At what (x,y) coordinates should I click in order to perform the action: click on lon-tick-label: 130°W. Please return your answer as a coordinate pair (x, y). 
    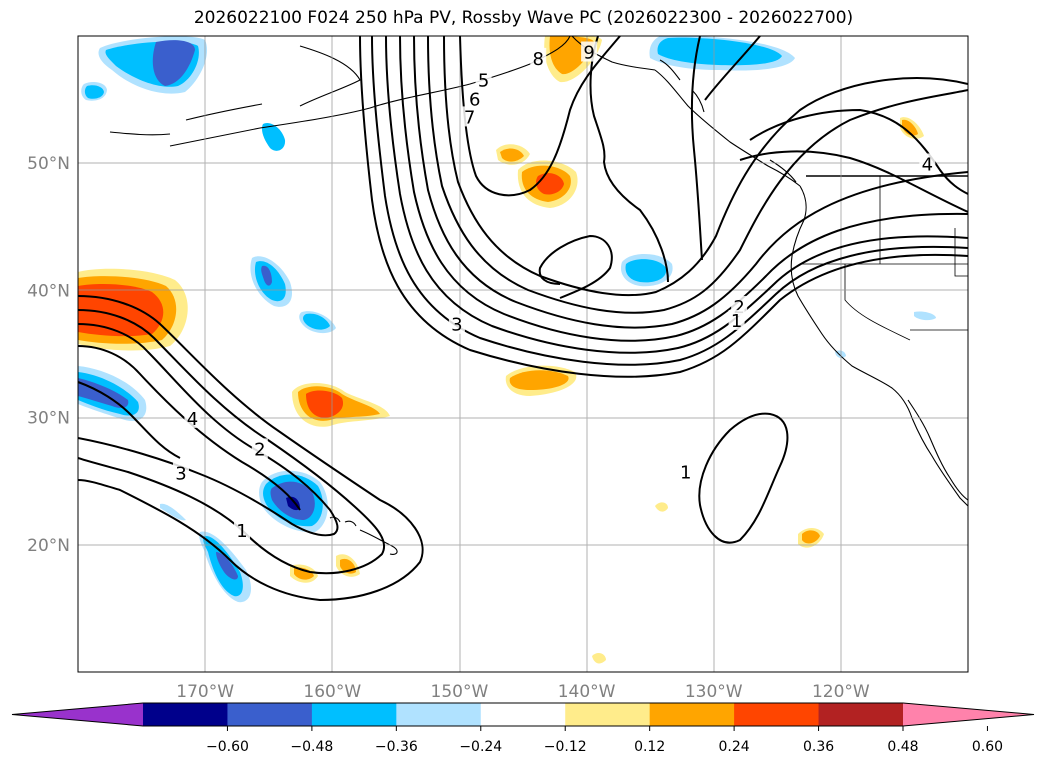
    Looking at the image, I should click on (714, 692).